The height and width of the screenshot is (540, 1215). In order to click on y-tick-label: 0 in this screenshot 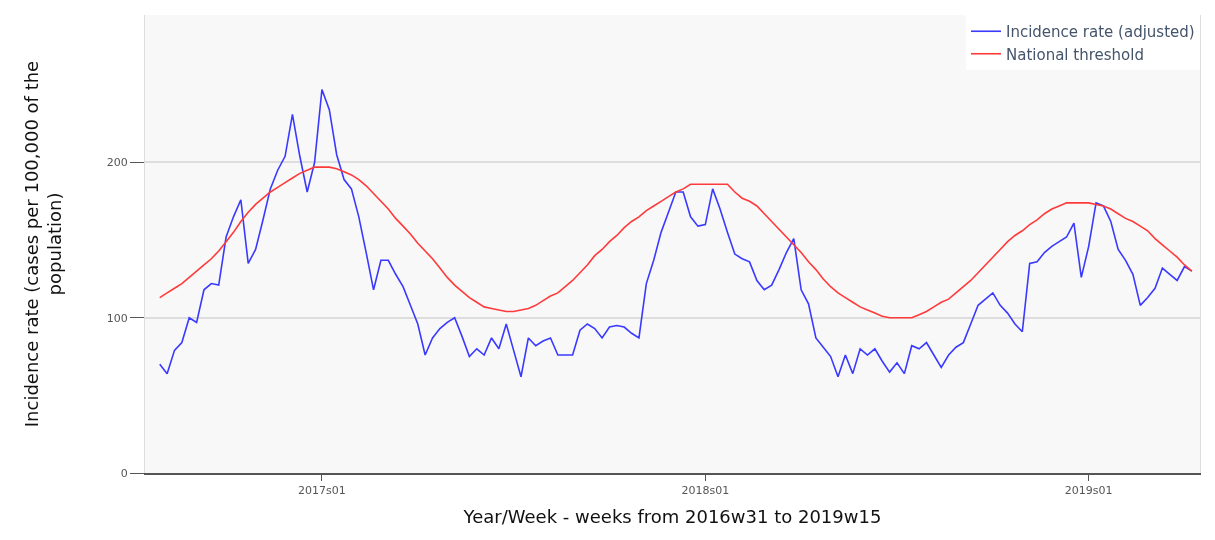, I will do `click(124, 473)`.